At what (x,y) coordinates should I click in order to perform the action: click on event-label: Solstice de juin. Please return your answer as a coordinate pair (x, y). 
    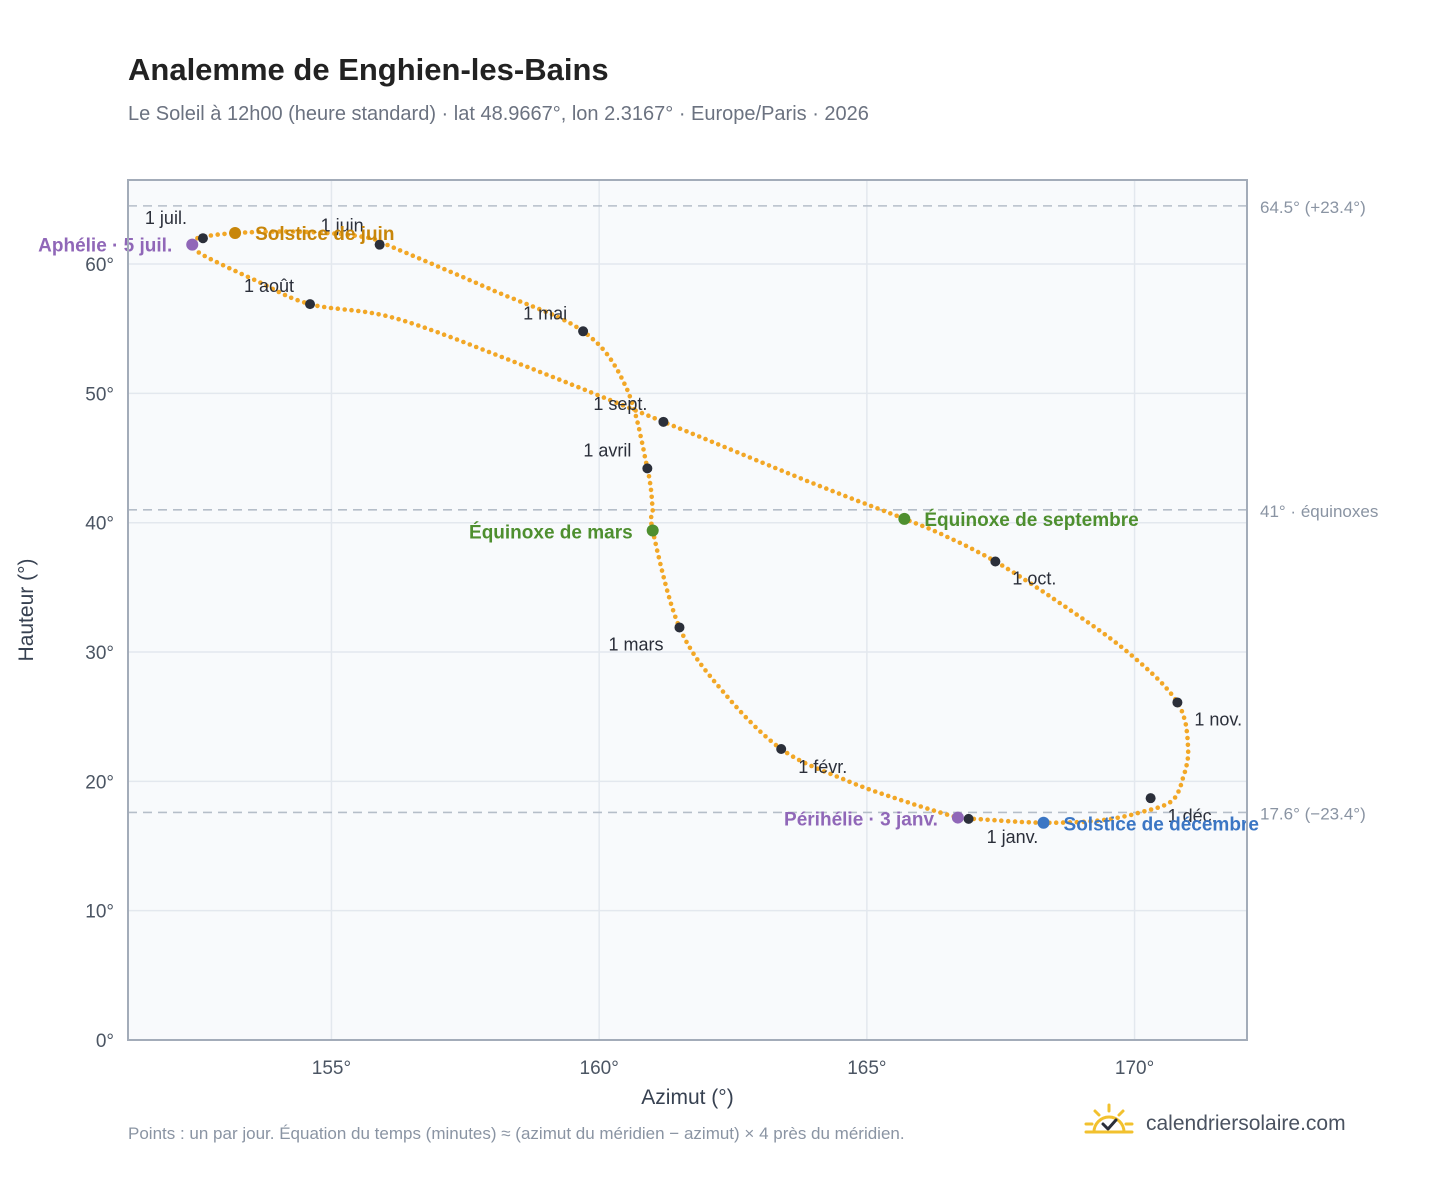
    Looking at the image, I should click on (324, 234).